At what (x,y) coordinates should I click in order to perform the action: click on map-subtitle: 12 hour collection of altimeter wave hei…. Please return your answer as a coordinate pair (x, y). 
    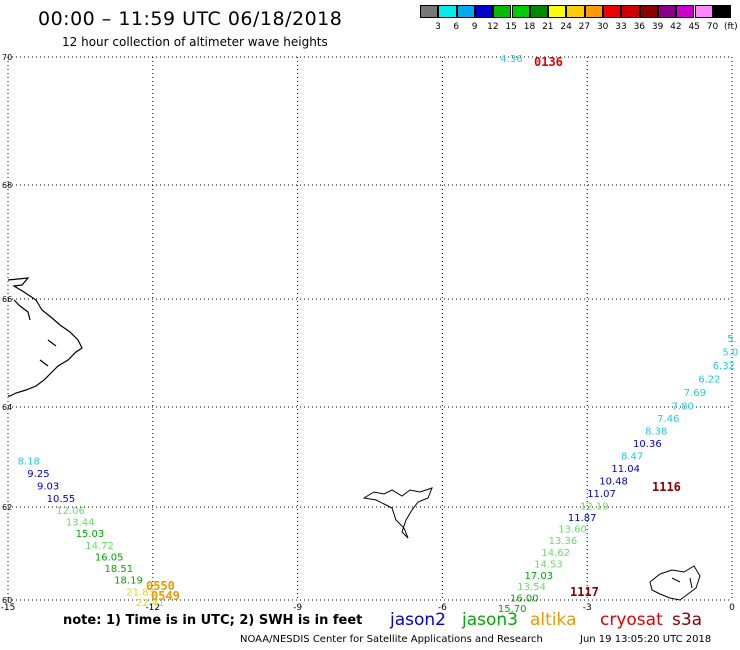
    Looking at the image, I should click on (195, 42).